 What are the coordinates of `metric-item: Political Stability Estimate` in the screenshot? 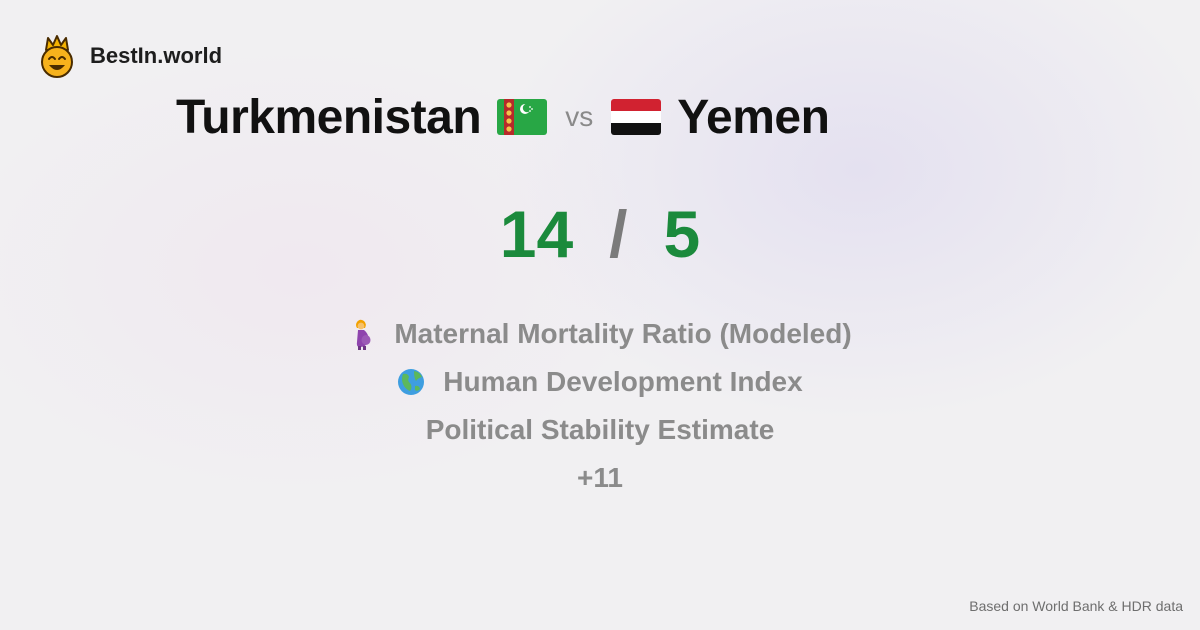 It's located at (600, 430).